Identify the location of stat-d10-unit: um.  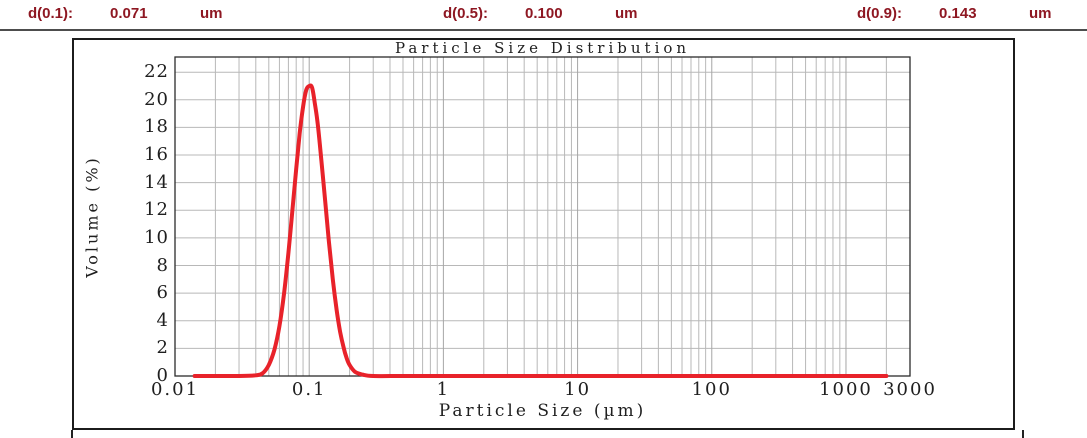
(211, 13).